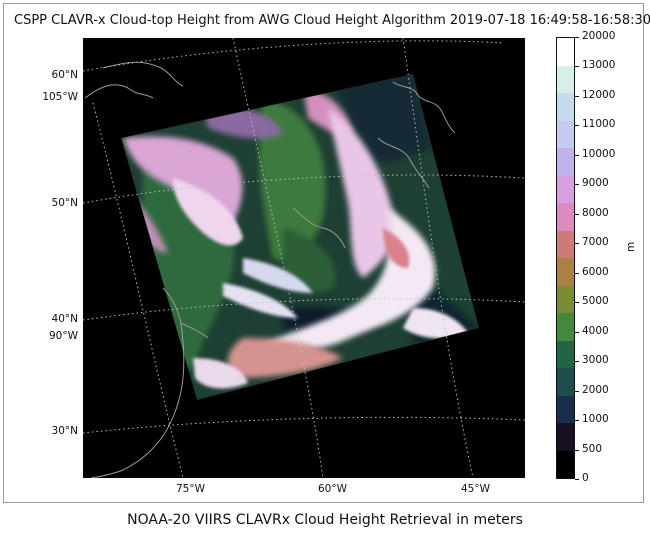  What do you see at coordinates (153, 379) in the screenshot?
I see `coast-east-us` at bounding box center [153, 379].